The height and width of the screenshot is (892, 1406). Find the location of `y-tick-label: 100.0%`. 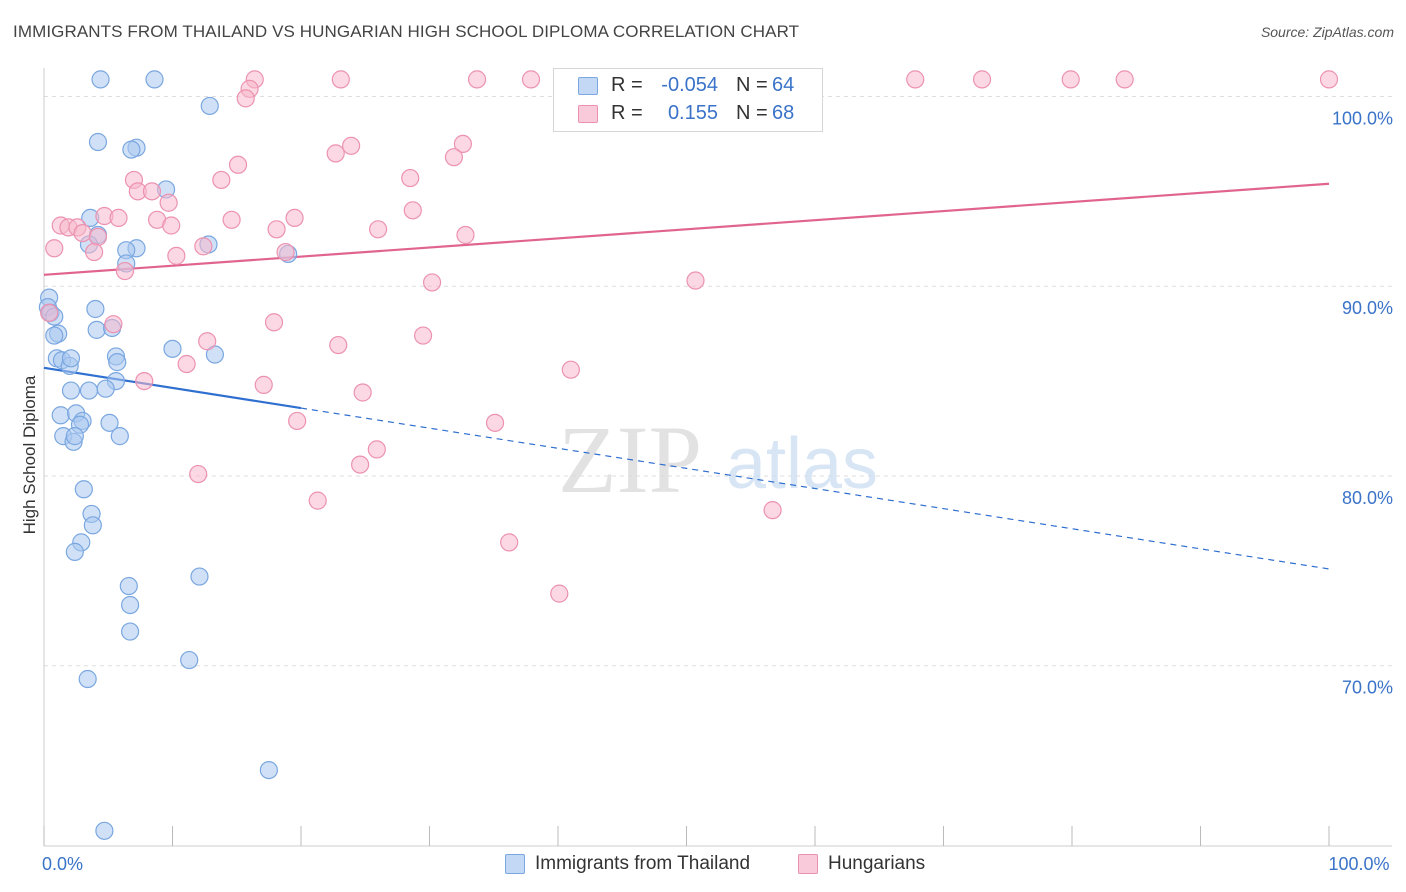

y-tick-label: 100.0% is located at coordinates (1362, 118).